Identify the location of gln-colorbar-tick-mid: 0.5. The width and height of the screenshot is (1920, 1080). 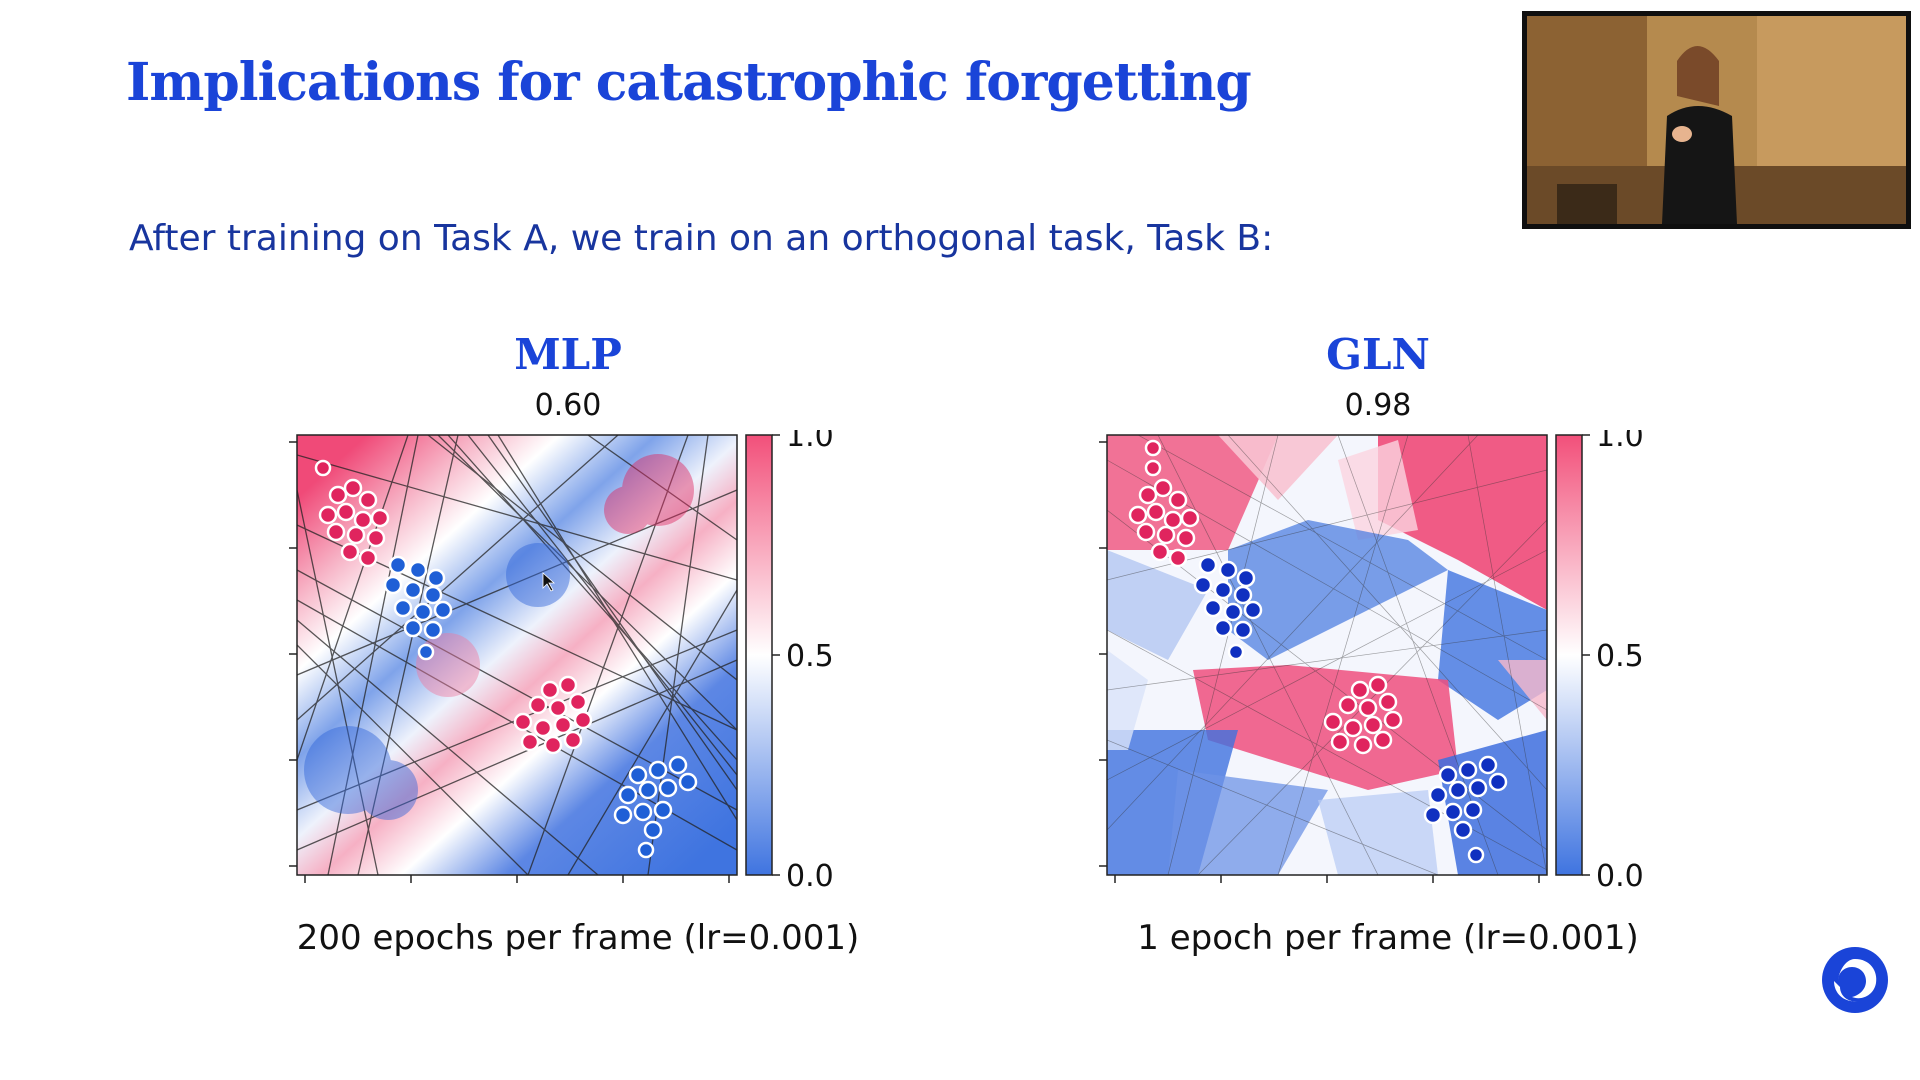
(1620, 656).